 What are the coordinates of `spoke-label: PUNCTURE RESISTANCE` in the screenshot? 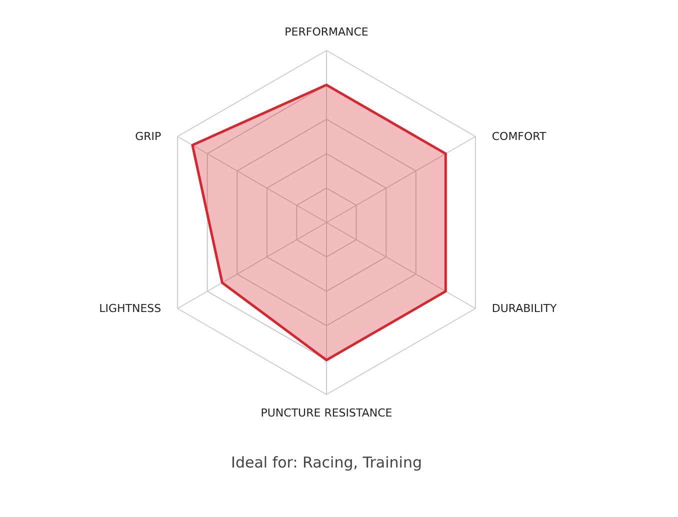 It's located at (326, 413).